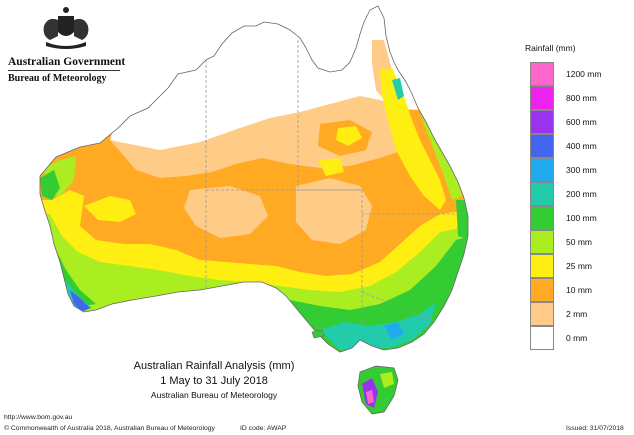  I want to click on zone-300mm-alps, so click(394, 331).